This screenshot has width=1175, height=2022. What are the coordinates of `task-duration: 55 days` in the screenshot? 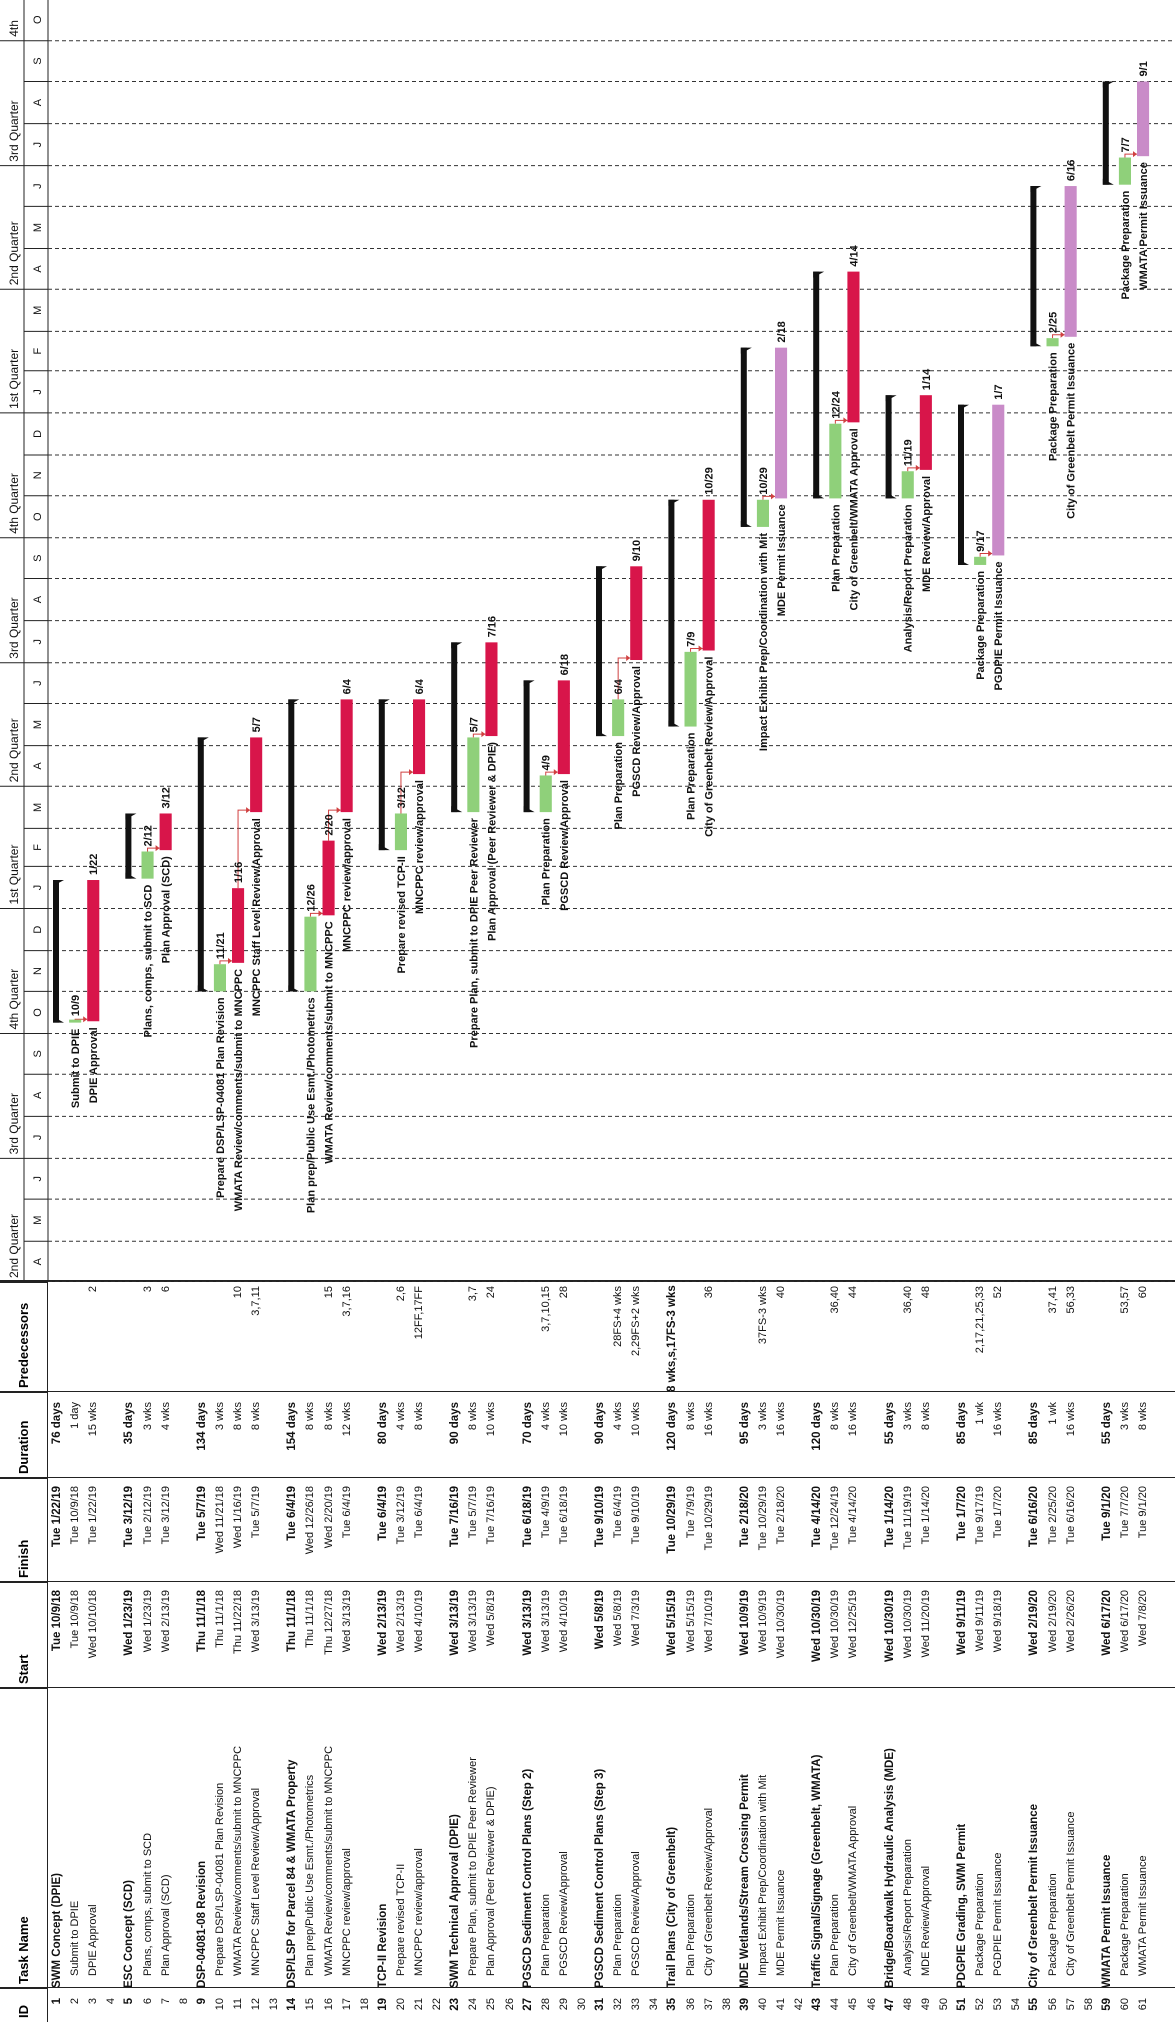 It's located at (1106, 1423).